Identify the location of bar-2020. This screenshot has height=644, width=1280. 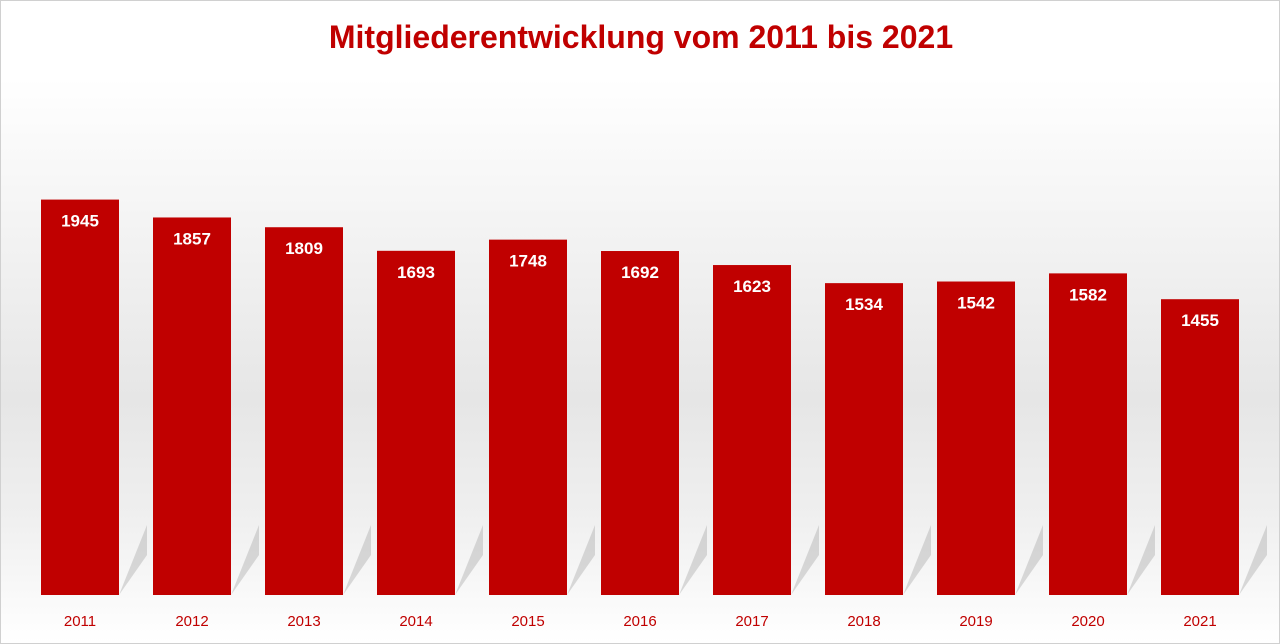
(1088, 434).